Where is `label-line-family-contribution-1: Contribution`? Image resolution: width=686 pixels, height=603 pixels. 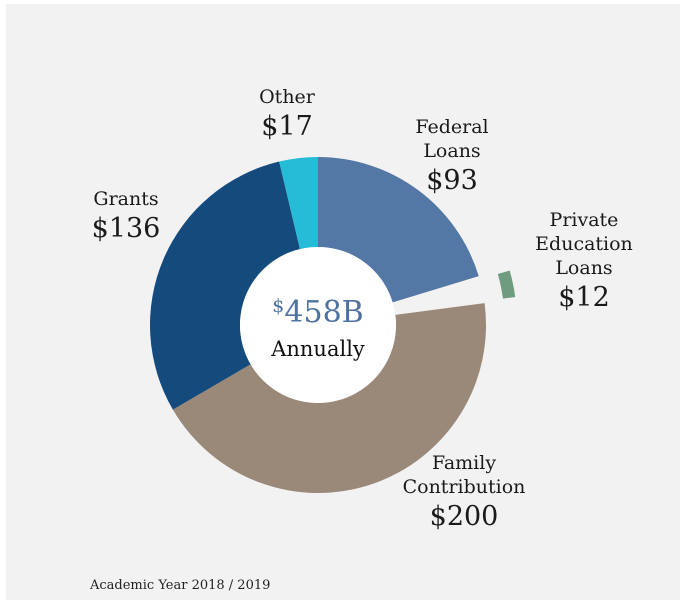
label-line-family-contribution-1: Contribution is located at coordinates (464, 487).